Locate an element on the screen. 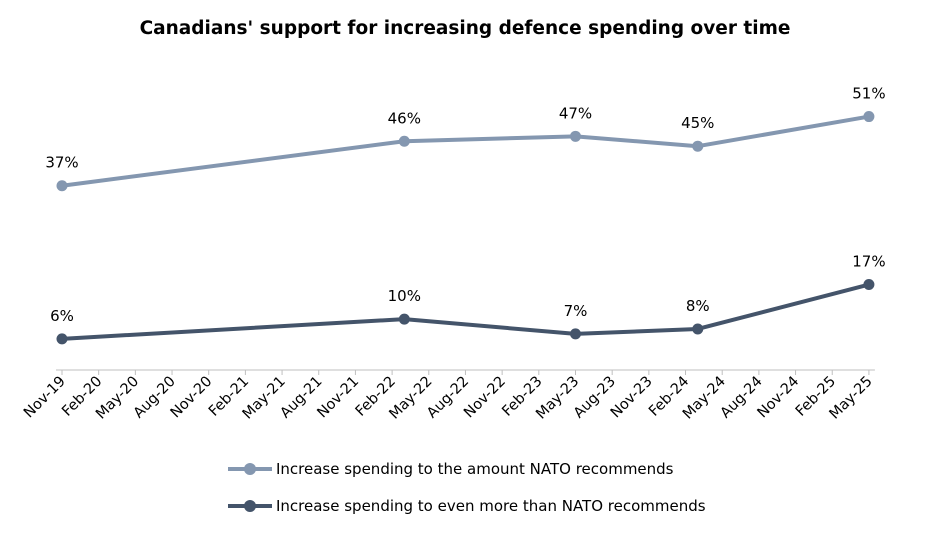  legend-swatch-nato-amount is located at coordinates (250, 469).